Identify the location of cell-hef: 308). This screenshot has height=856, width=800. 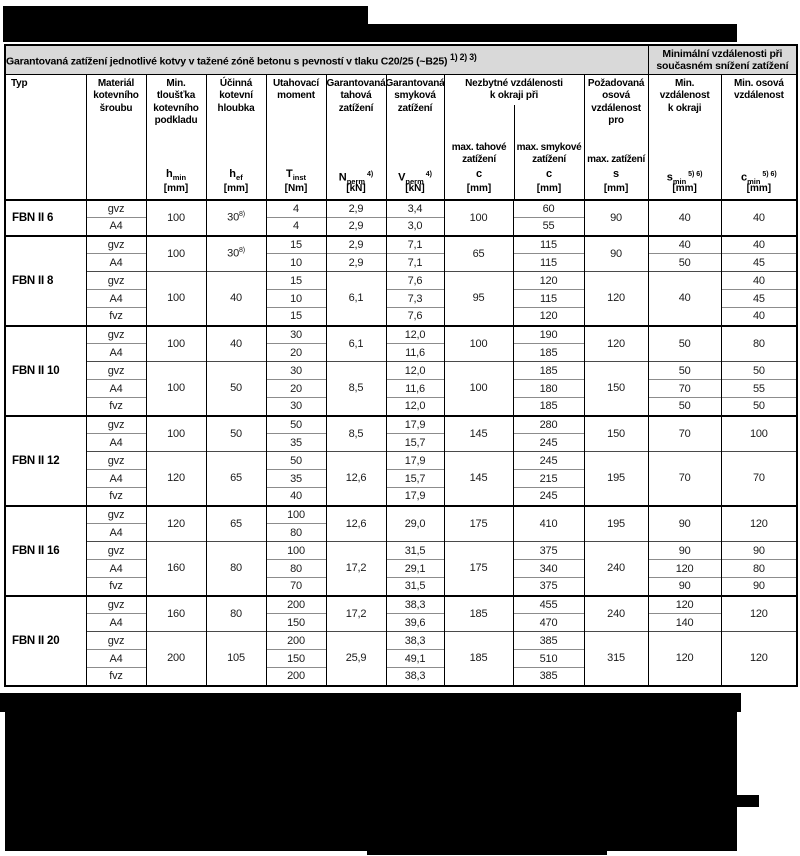
(236, 253).